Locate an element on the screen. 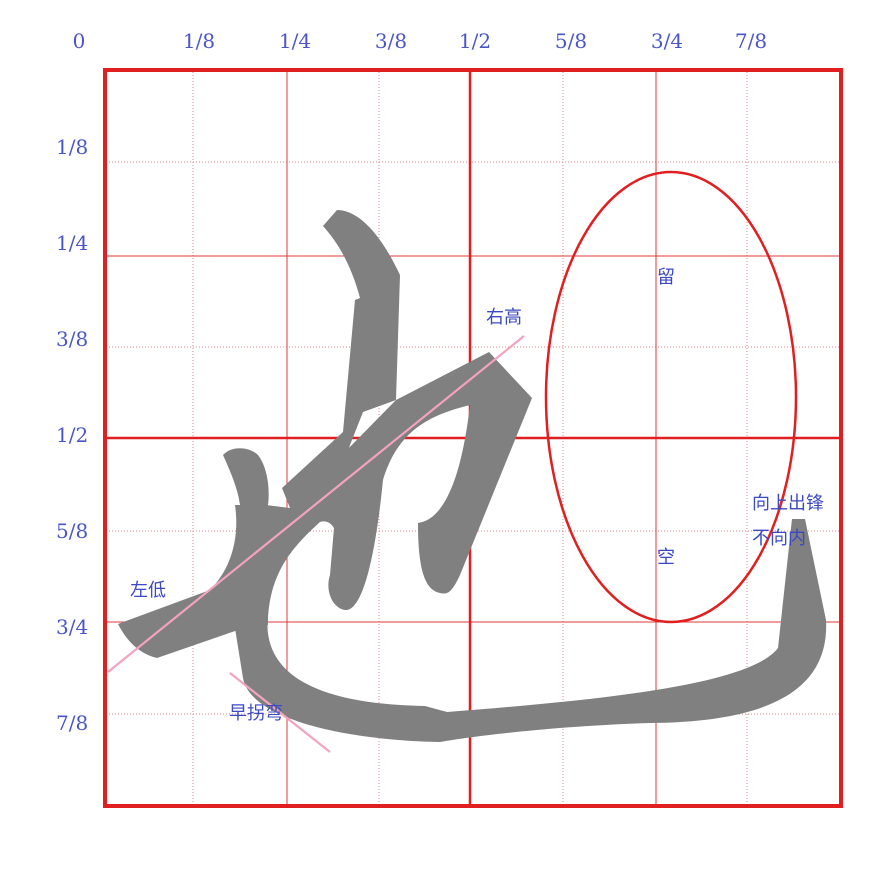 This screenshot has height=888, width=892. top-label-1-2: 1/2 is located at coordinates (475, 41).